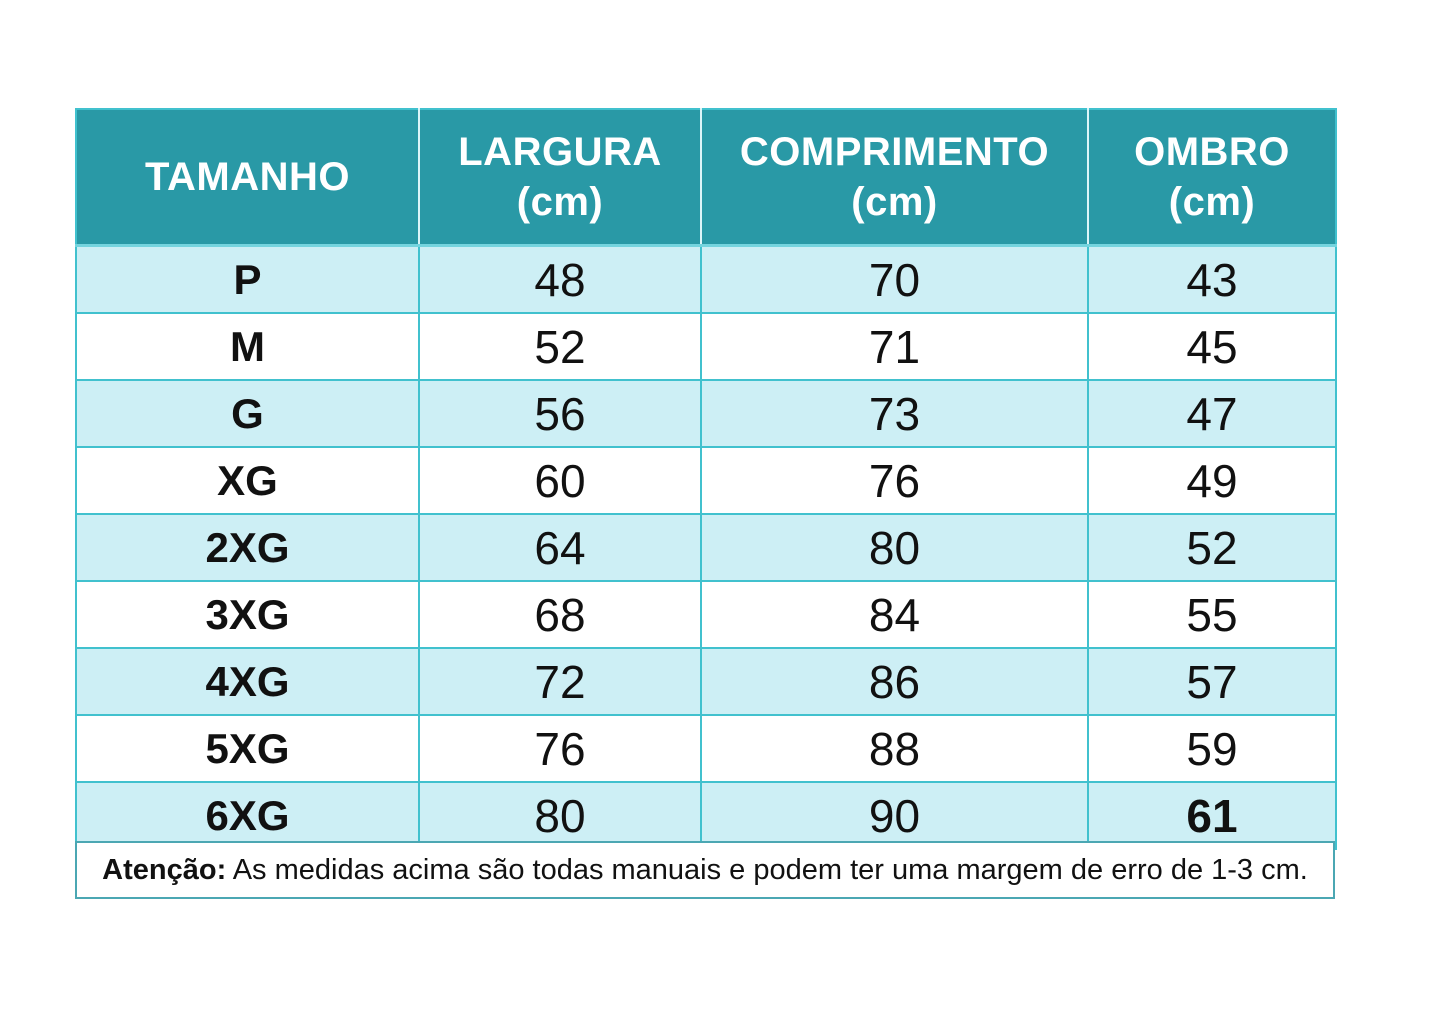  What do you see at coordinates (894, 748) in the screenshot?
I see `comprimento-cell: 88` at bounding box center [894, 748].